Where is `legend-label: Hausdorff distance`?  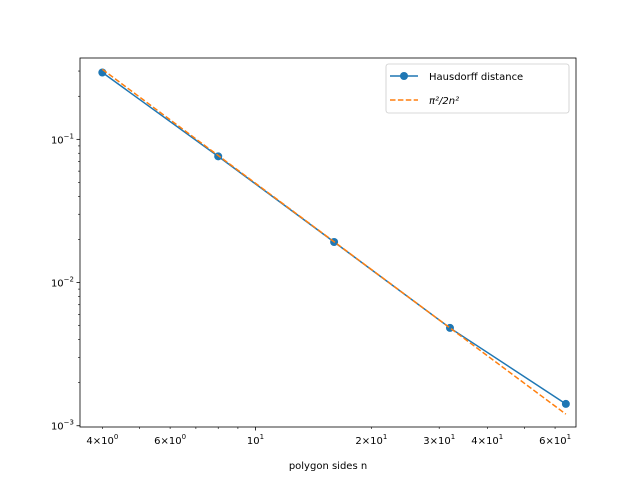
legend-label: Hausdorff distance is located at coordinates (476, 77).